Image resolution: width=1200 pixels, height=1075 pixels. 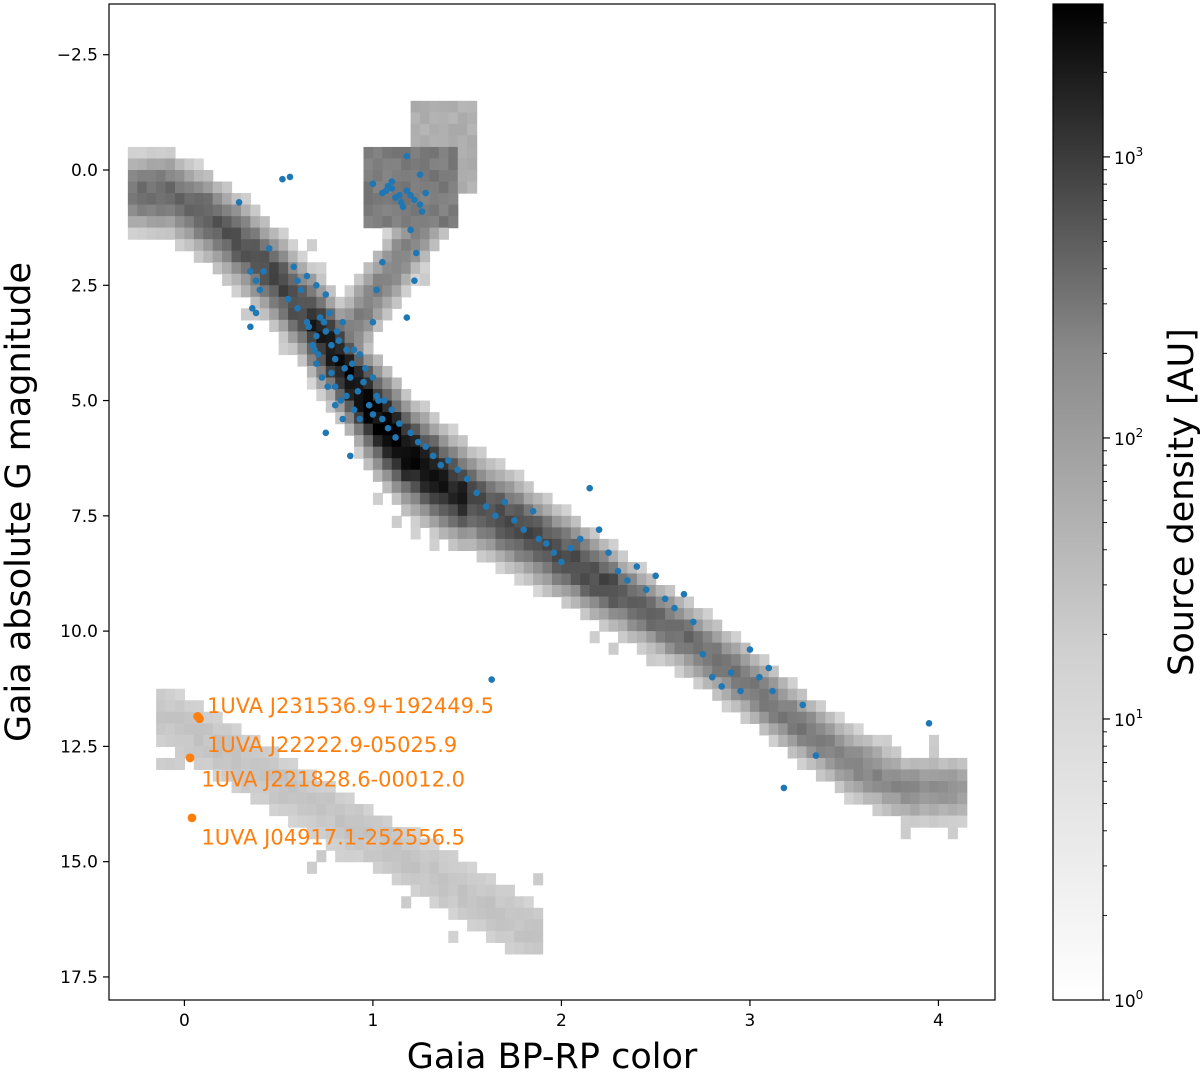 What do you see at coordinates (750, 1021) in the screenshot?
I see `x-tick-label: 3` at bounding box center [750, 1021].